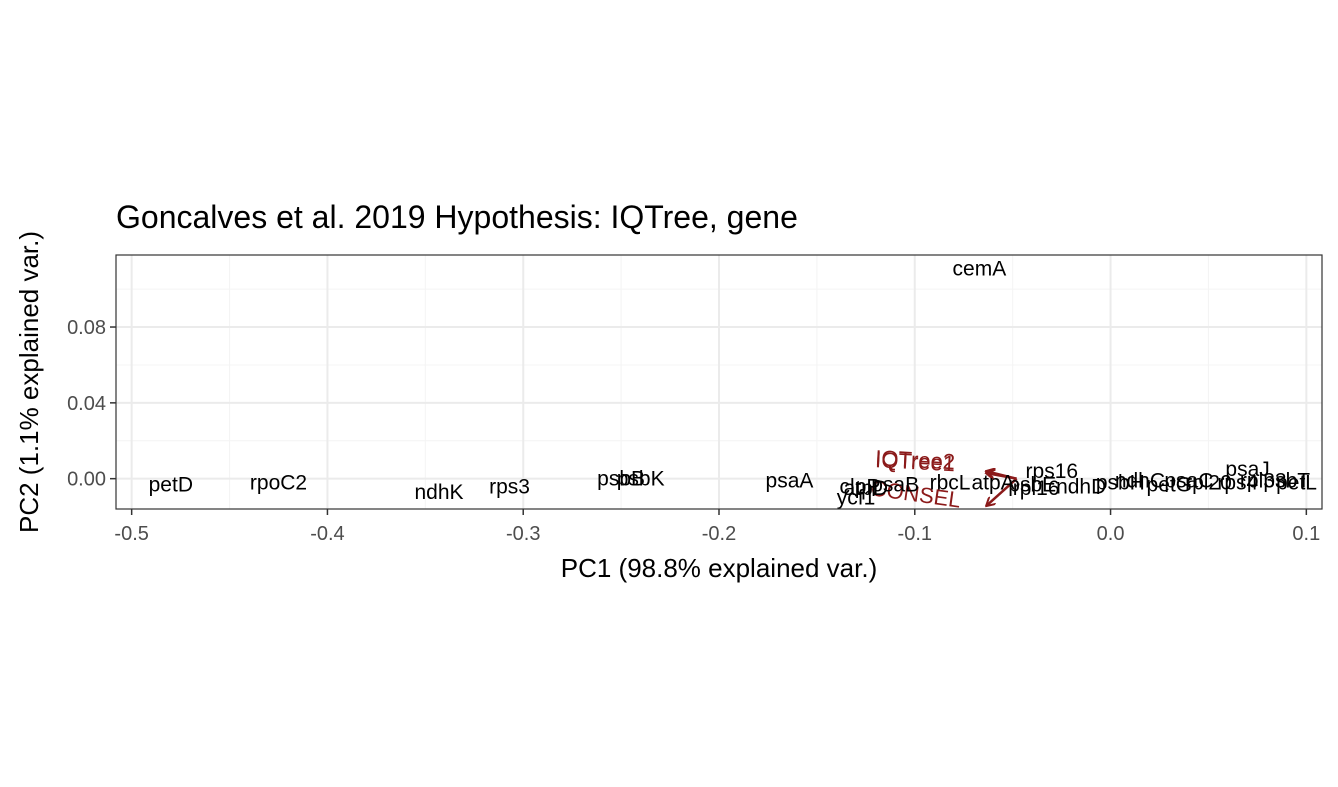 Image resolution: width=1338 pixels, height=787 pixels. Describe the element at coordinates (895, 484) in the screenshot. I see `point-label: psaB` at that location.